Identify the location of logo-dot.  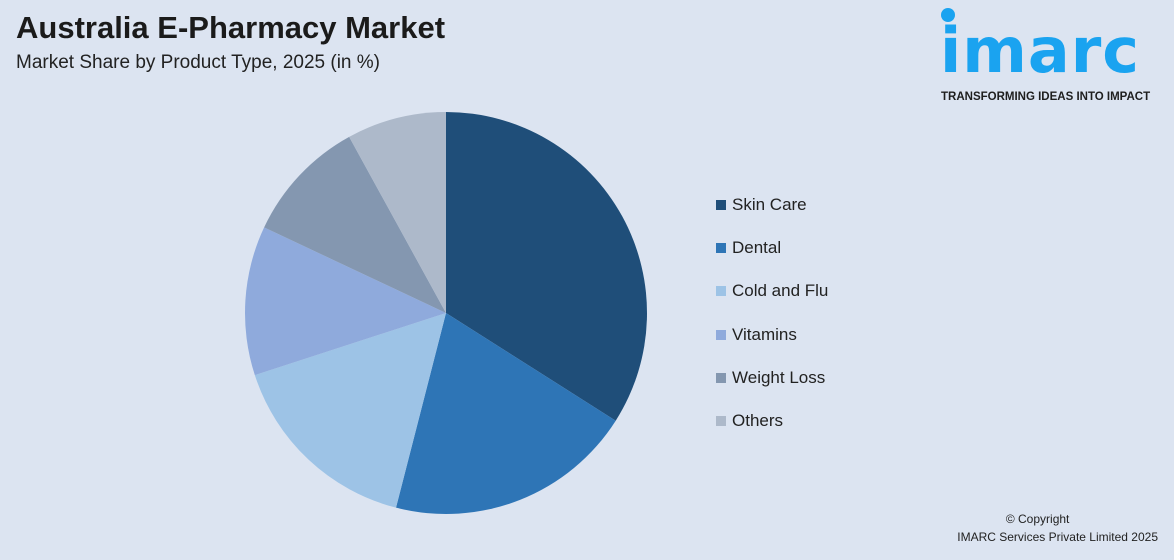
(948, 15).